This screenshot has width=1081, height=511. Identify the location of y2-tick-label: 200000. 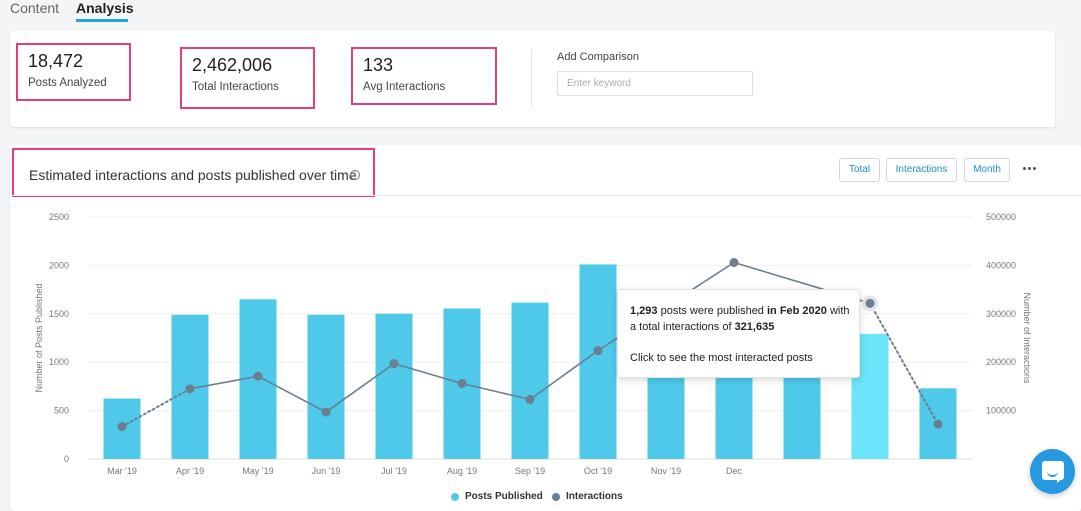
(1001, 362).